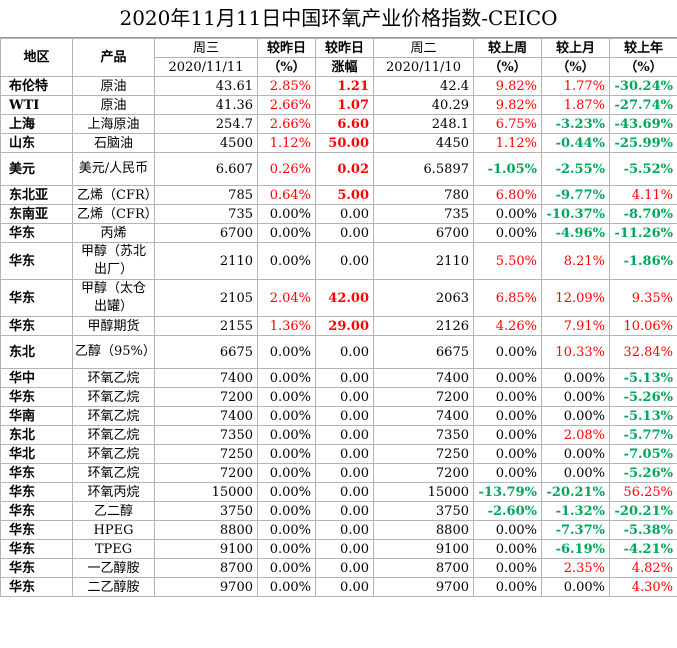 The width and height of the screenshot is (677, 648). I want to click on page-title: 2020年11月11日中国环氧产业价格指数-CEICO, so click(338, 19).